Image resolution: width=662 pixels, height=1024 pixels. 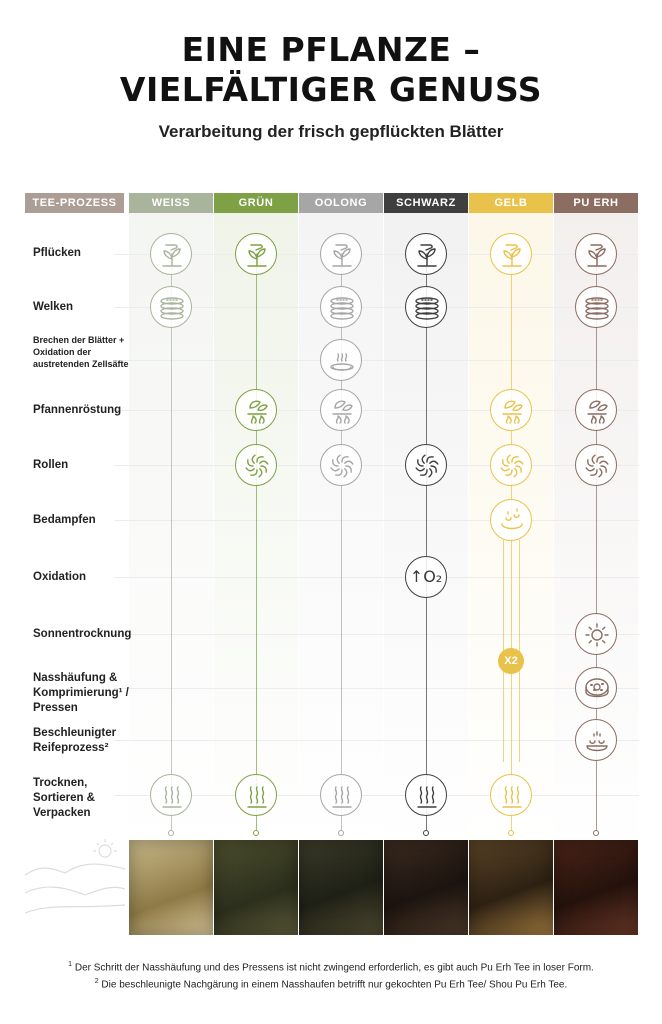 I want to click on column-header-oolong: OOLONG, so click(x=341, y=203).